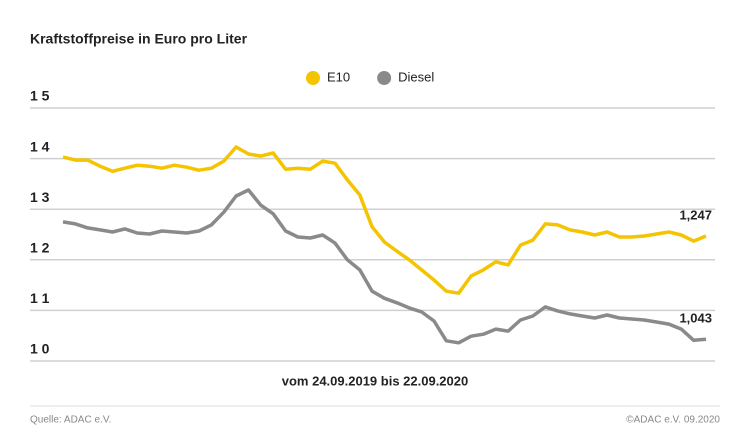  I want to click on value-label: 1,043, so click(695, 318).